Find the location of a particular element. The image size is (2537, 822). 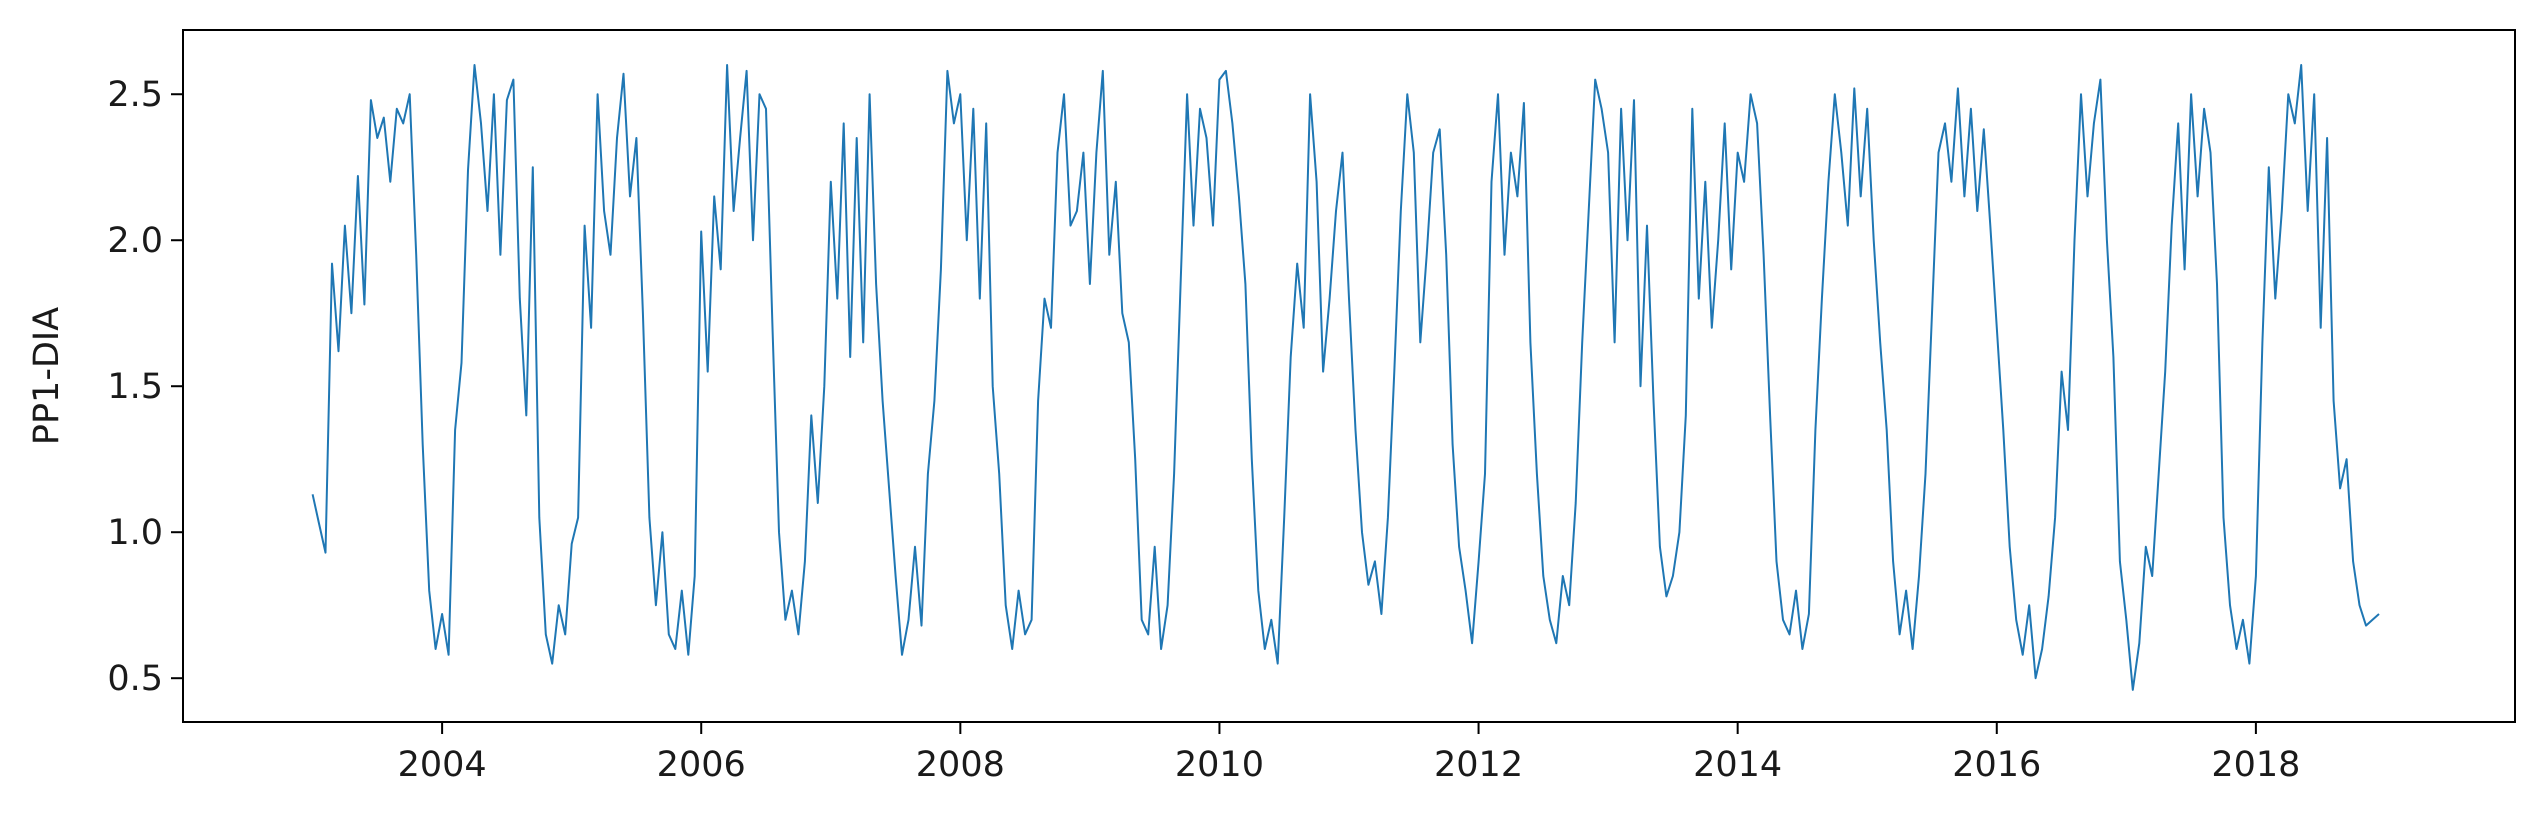

x-tick-label: 2016 is located at coordinates (1996, 765).